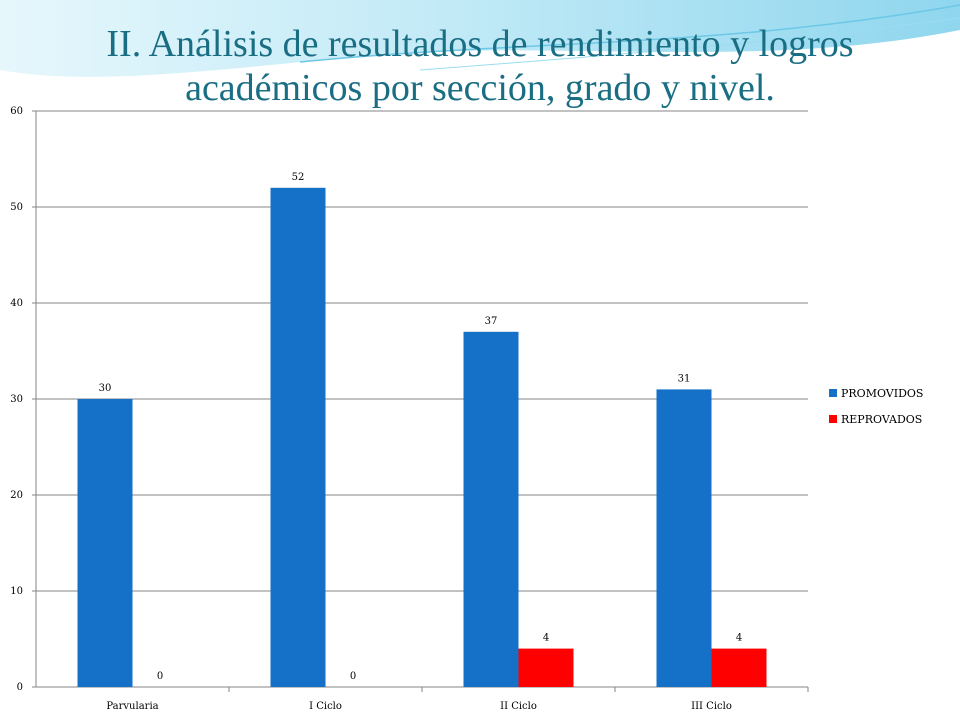 The image size is (960, 720). Describe the element at coordinates (16, 111) in the screenshot. I see `y-tick-label: 60` at that location.